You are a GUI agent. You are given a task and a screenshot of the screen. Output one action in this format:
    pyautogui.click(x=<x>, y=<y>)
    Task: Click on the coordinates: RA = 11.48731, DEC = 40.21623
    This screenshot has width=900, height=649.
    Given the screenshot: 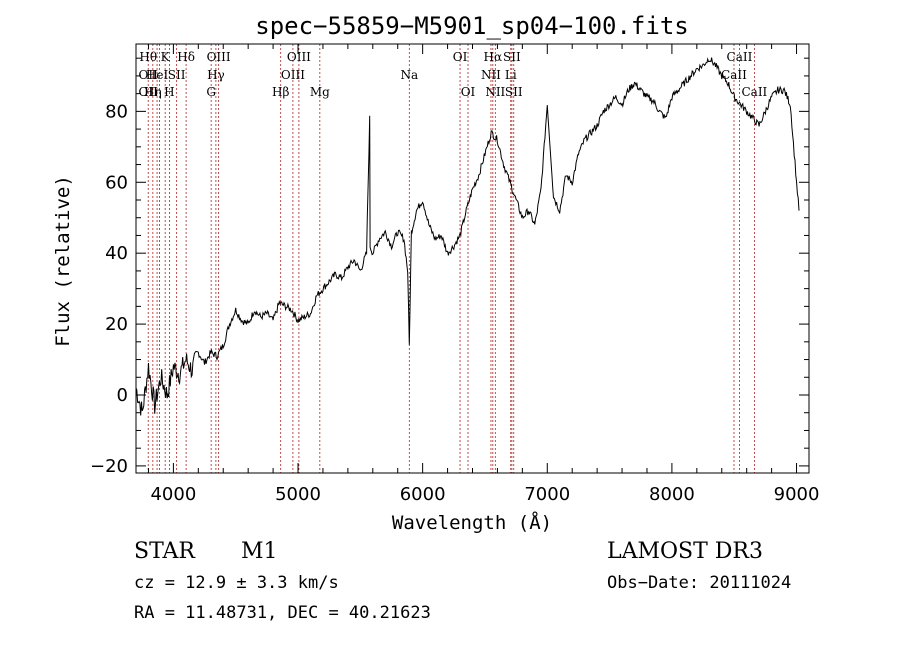 What is the action you would take?
    pyautogui.click(x=282, y=613)
    